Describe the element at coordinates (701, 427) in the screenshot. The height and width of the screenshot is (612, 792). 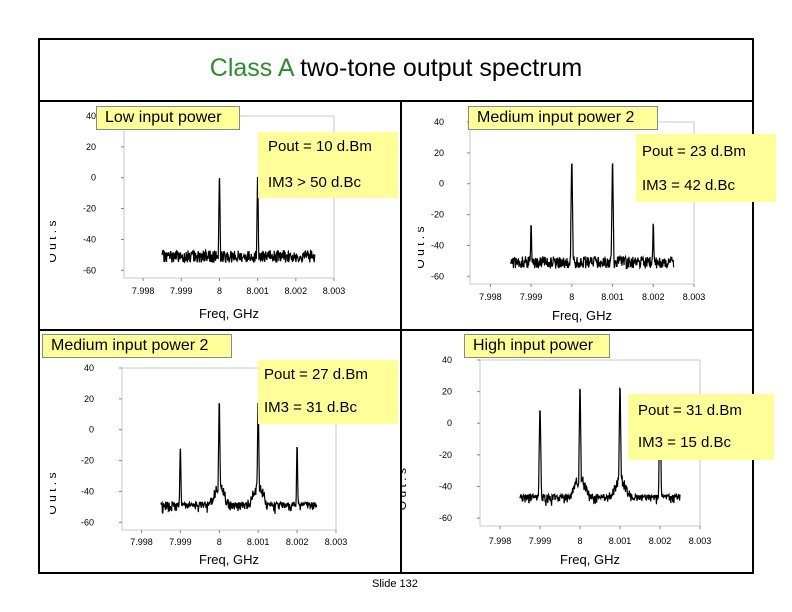
I see `annotation-box-high` at that location.